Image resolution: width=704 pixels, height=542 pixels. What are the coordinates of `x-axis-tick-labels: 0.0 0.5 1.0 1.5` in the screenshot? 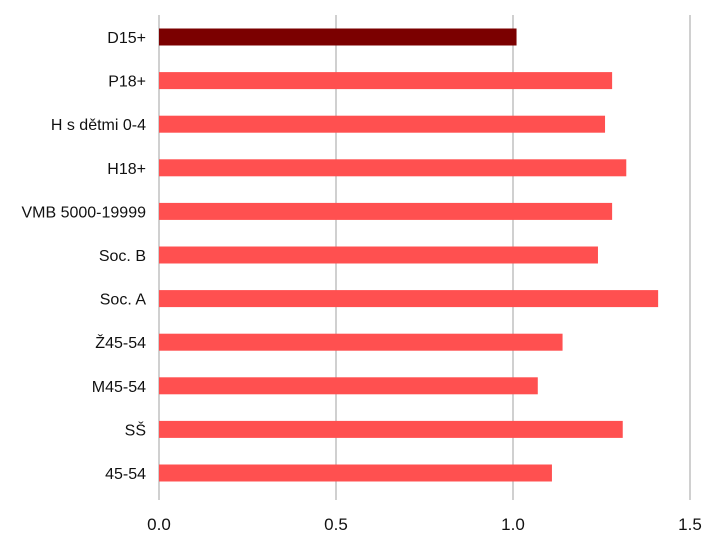 It's located at (424, 524).